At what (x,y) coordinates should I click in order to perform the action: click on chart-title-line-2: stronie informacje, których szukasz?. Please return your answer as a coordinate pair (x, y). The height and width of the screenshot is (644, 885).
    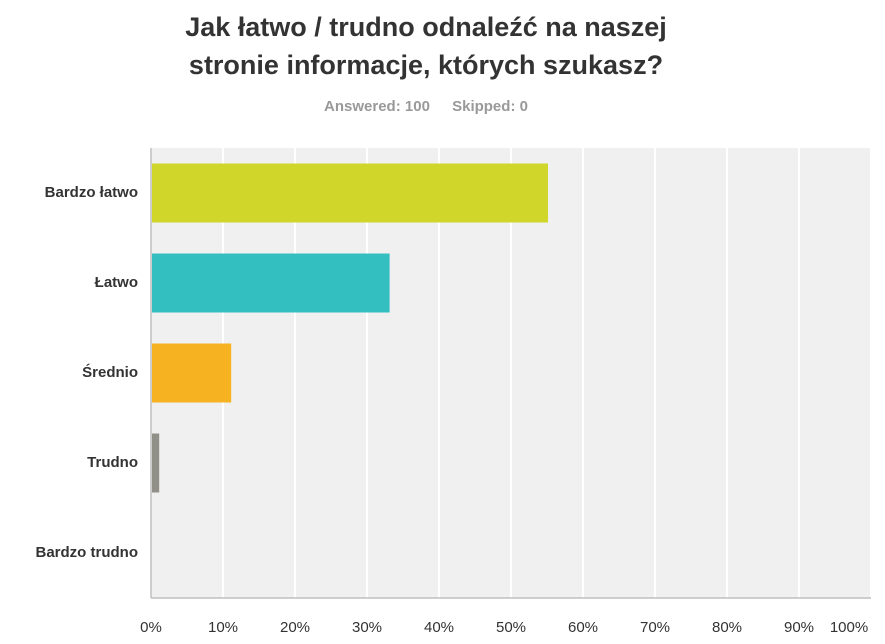
    Looking at the image, I should click on (426, 65).